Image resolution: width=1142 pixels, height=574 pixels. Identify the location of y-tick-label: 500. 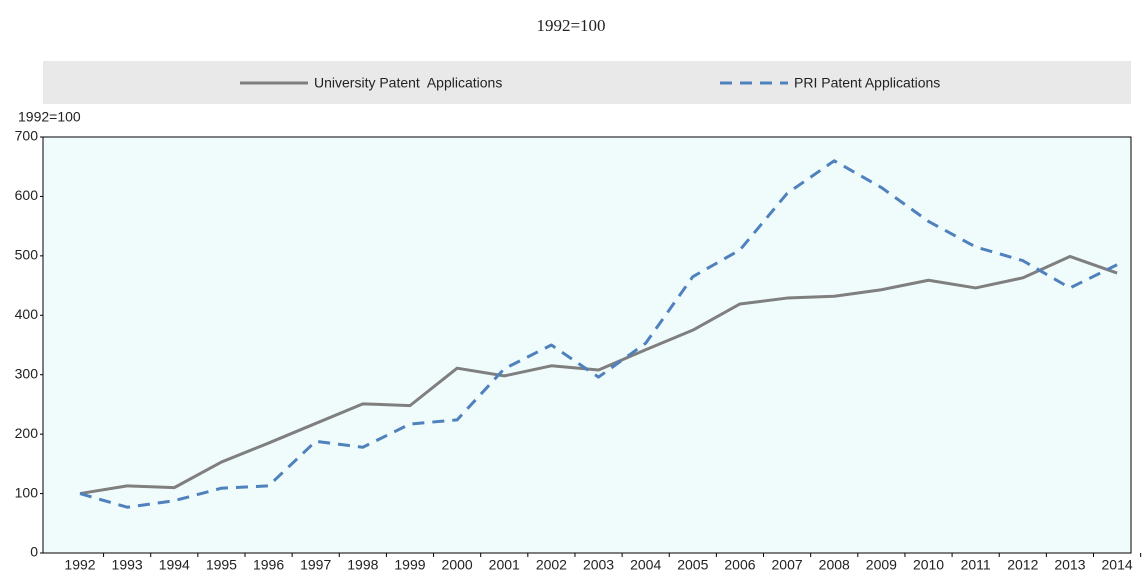
(27, 255).